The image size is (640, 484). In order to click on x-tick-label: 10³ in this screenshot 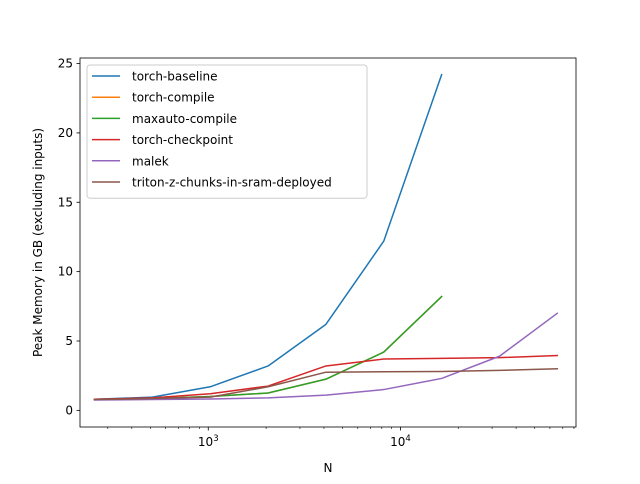, I will do `click(208, 441)`.